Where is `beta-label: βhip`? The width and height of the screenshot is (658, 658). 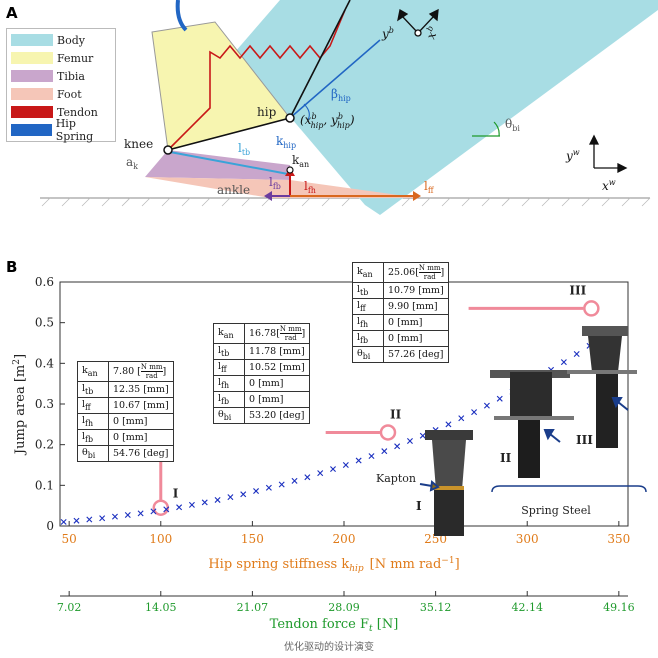
beta-label: βhip is located at coordinates (341, 95).